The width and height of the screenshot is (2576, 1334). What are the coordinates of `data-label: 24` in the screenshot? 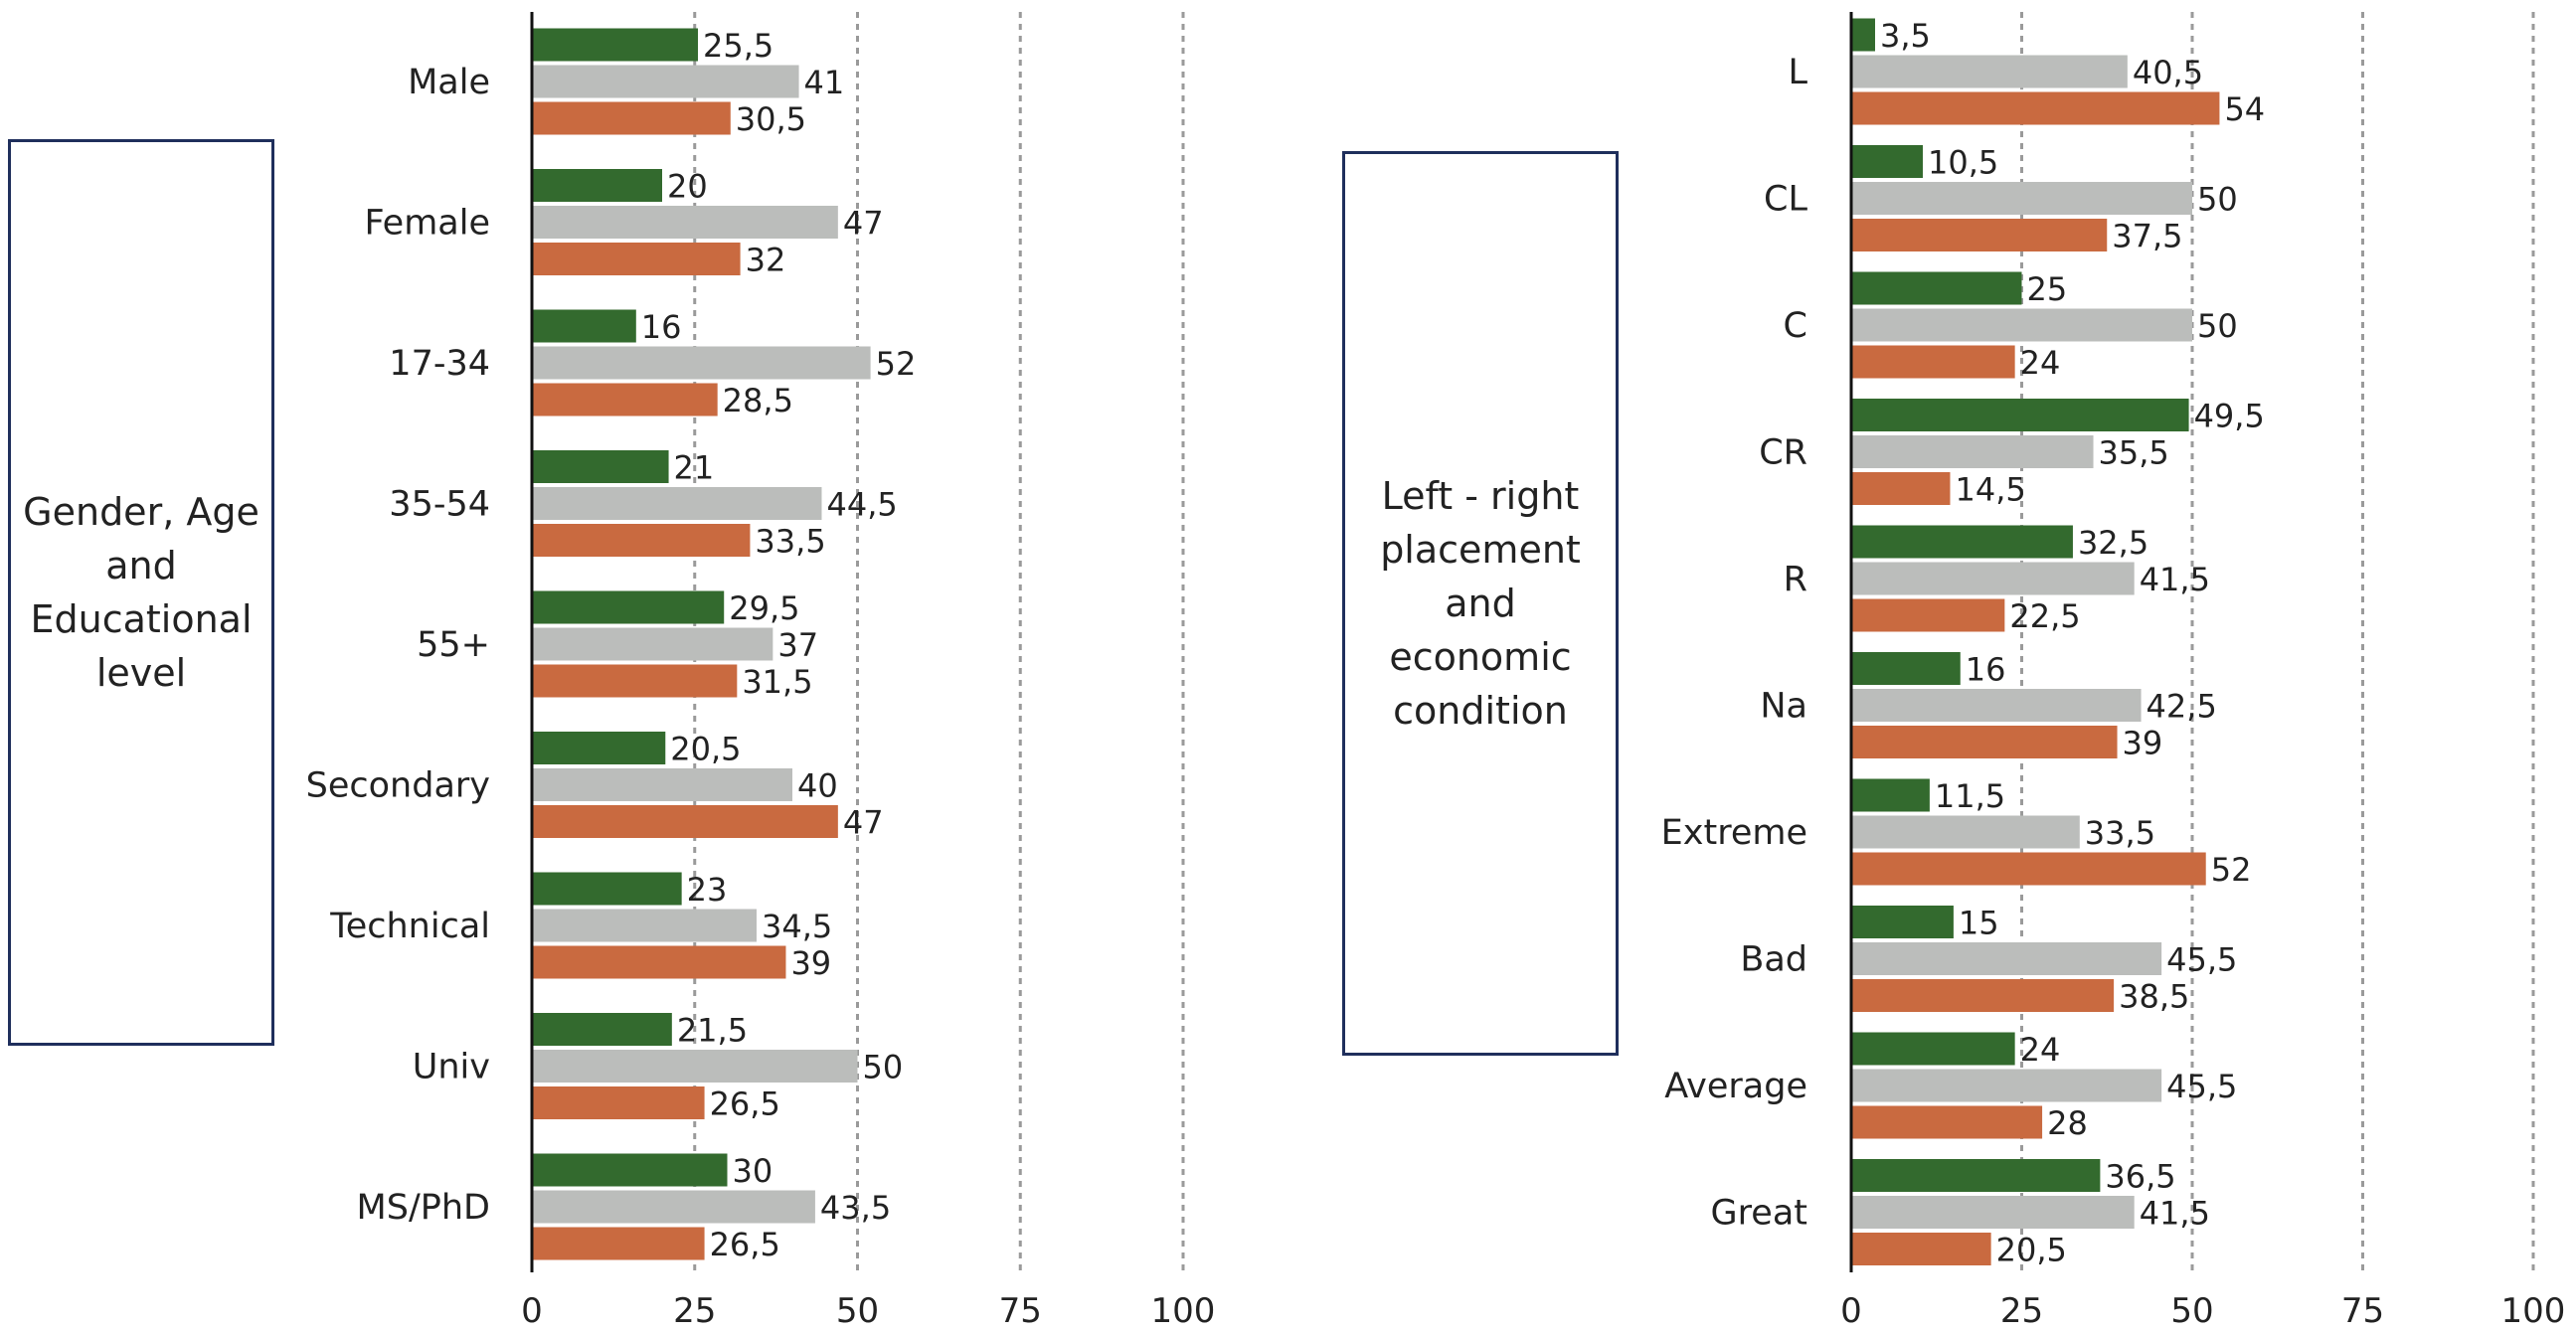 It's located at (2040, 363).